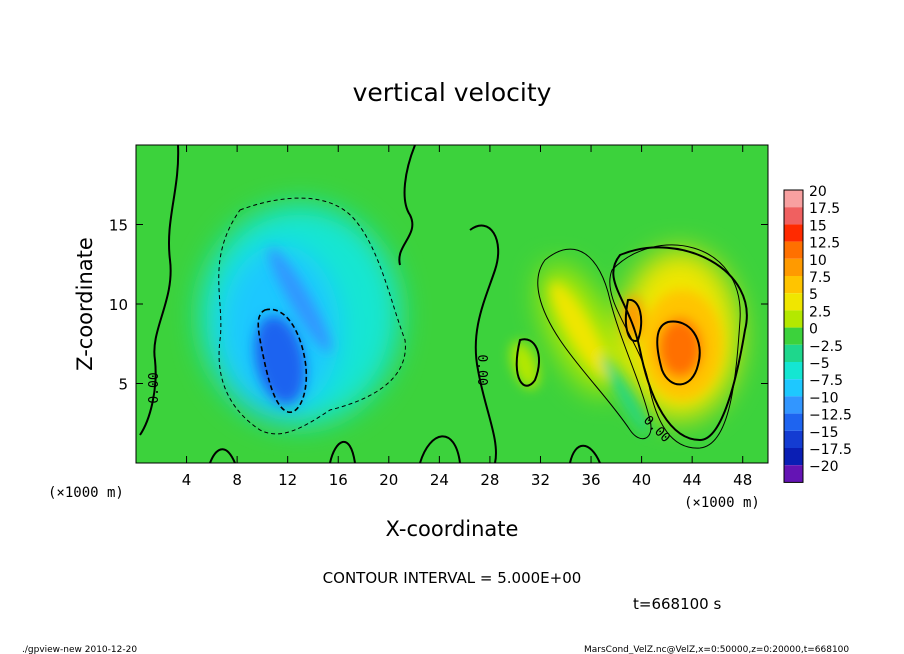 Image resolution: width=904 pixels, height=654 pixels. Describe the element at coordinates (677, 604) in the screenshot. I see `time-stamp: t=668100 s` at that location.